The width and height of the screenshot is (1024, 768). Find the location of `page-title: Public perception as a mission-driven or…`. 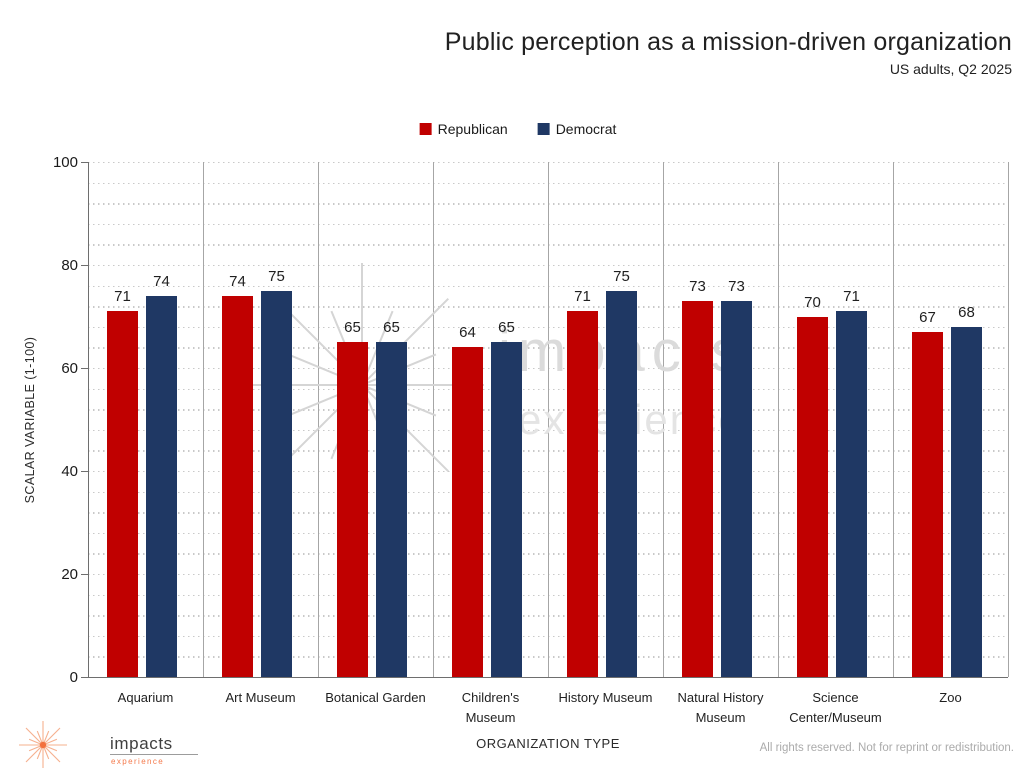

page-title: Public perception as a mission-driven or… is located at coordinates (728, 42).